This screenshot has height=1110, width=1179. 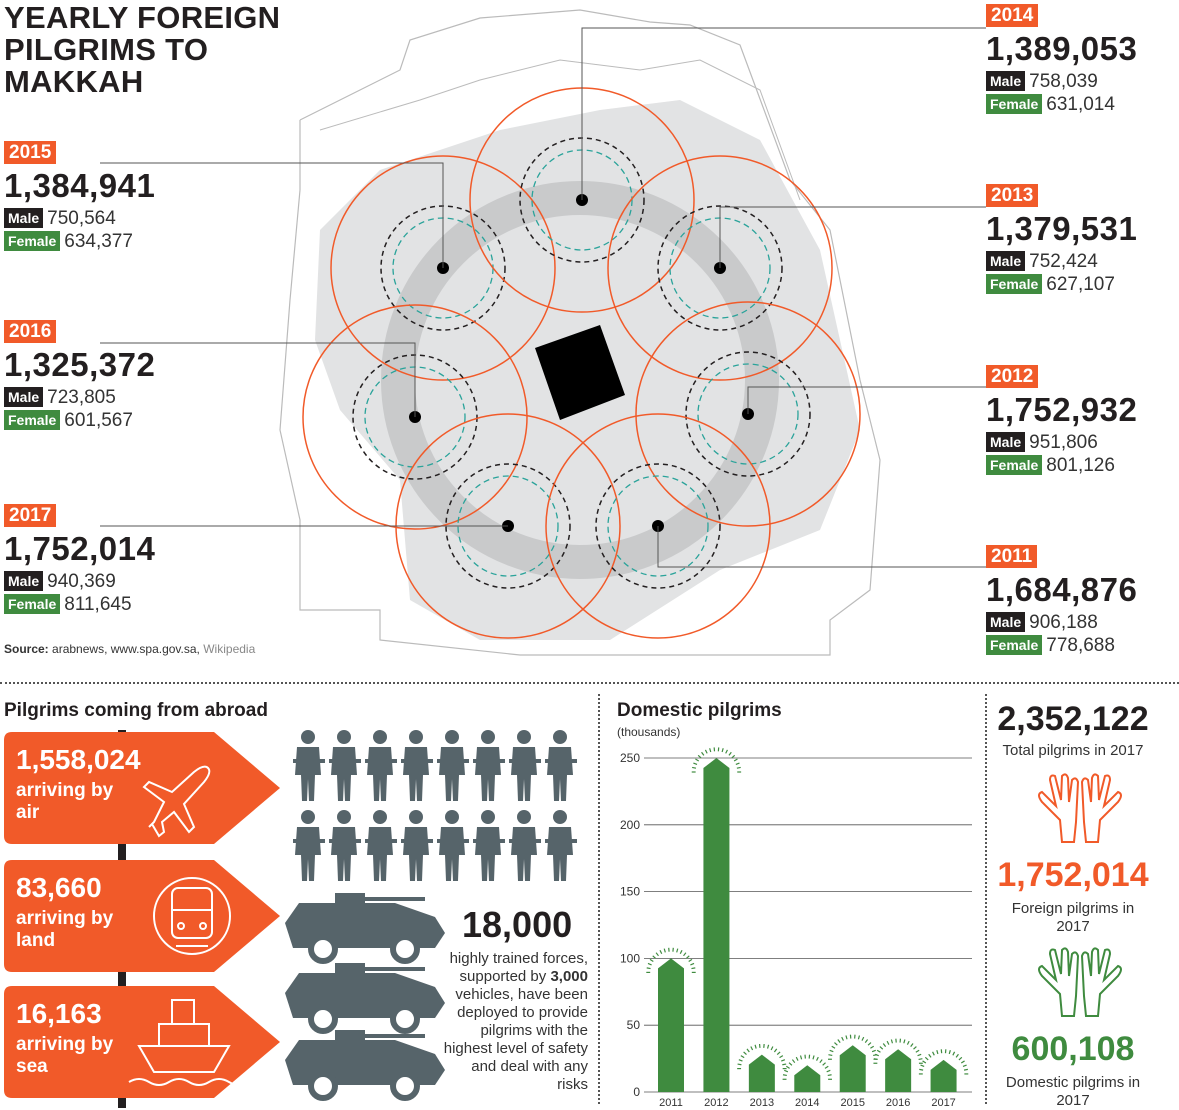 I want to click on female-count: 627,107, so click(x=1080, y=284).